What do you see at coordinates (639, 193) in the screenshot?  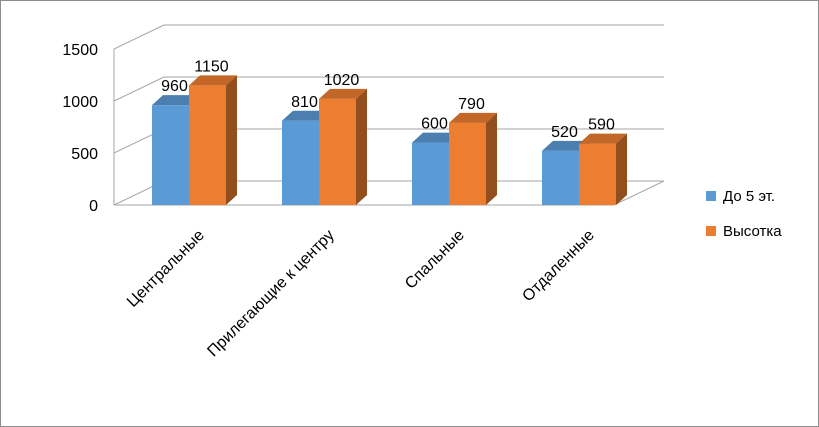 I see `floor-right-edge` at bounding box center [639, 193].